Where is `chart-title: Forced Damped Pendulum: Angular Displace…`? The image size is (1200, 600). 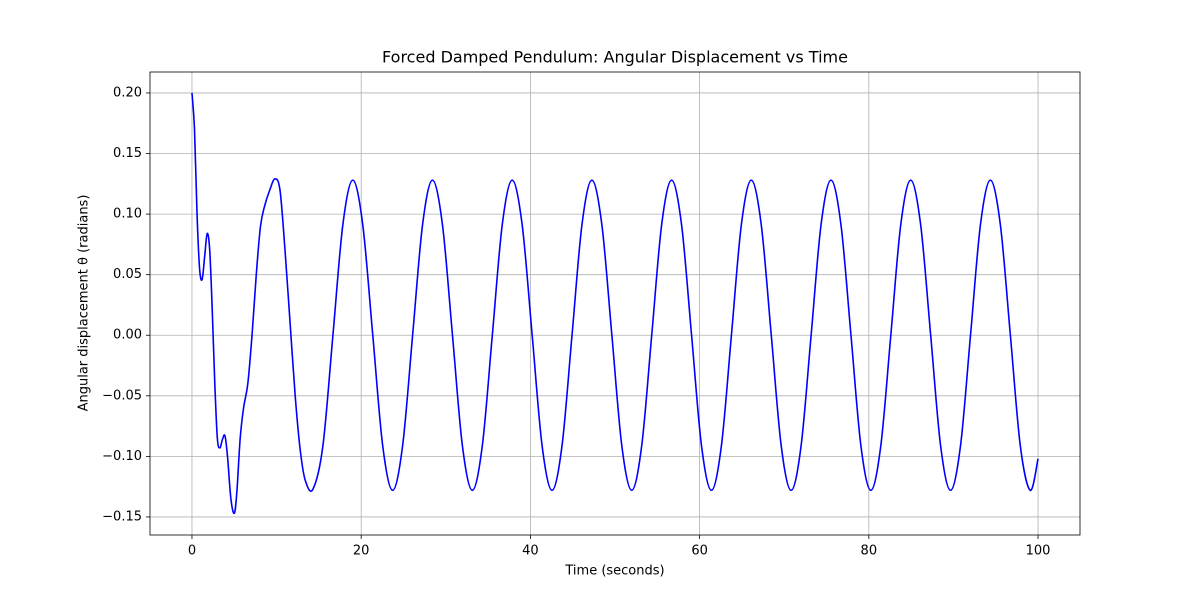
chart-title: Forced Damped Pendulum: Angular Displace… is located at coordinates (615, 57).